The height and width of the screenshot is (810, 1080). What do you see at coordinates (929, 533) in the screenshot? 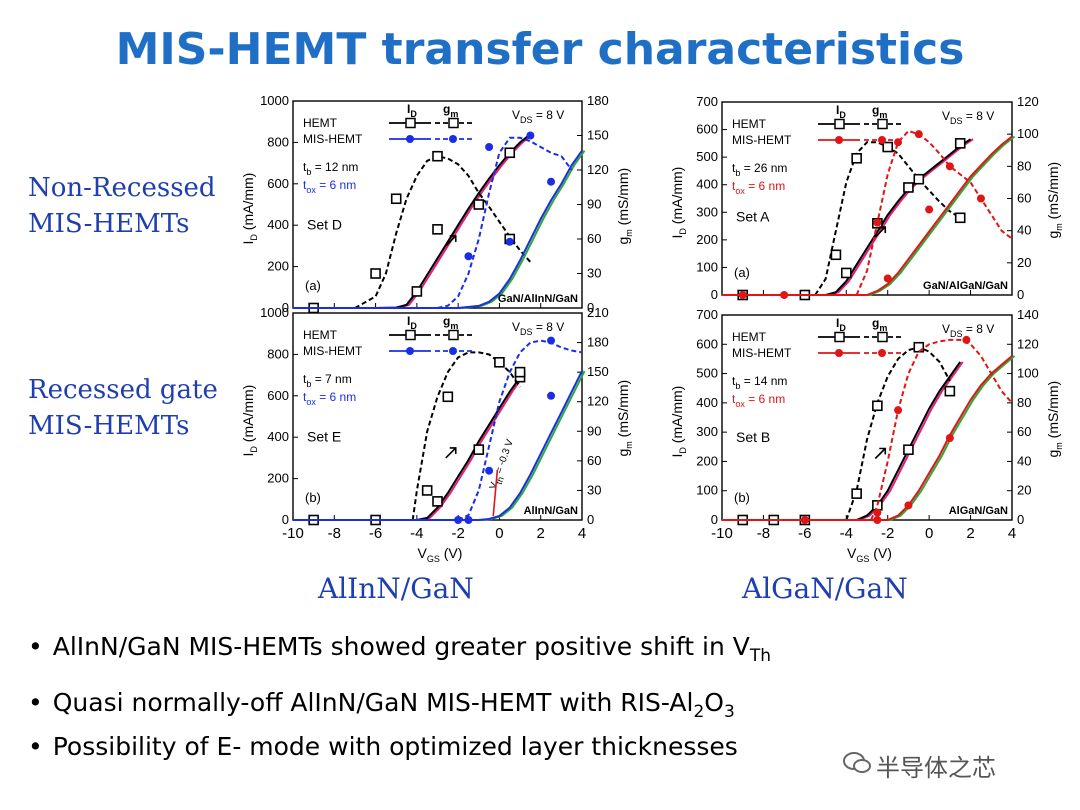
I see `x-tick-label: 0` at bounding box center [929, 533].